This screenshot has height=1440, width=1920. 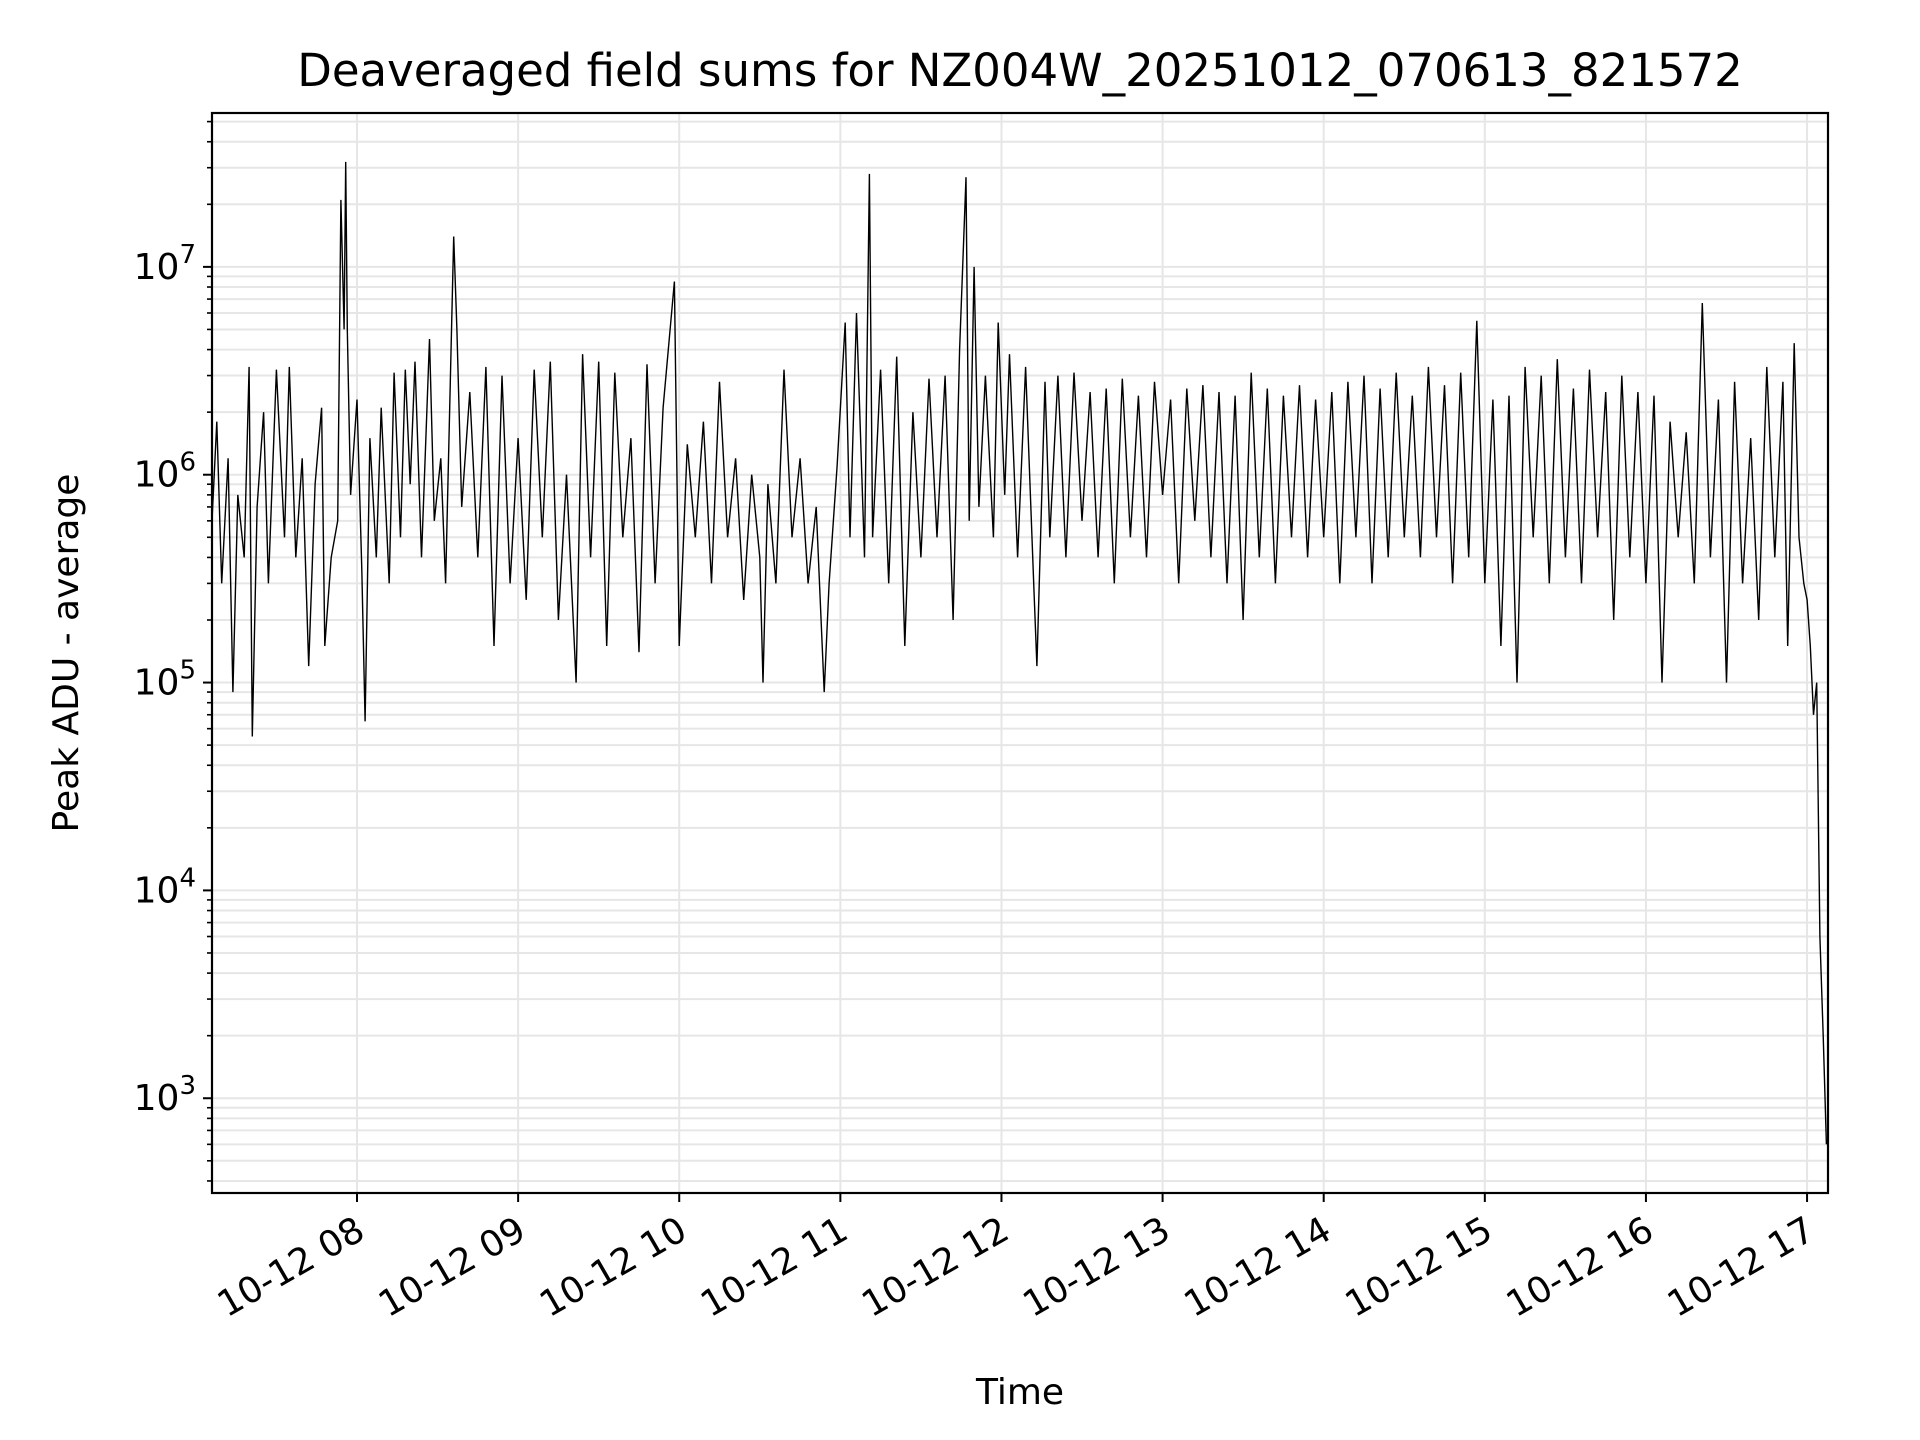 What do you see at coordinates (165, 680) in the screenshot?
I see `y-tick-label: 10⁵` at bounding box center [165, 680].